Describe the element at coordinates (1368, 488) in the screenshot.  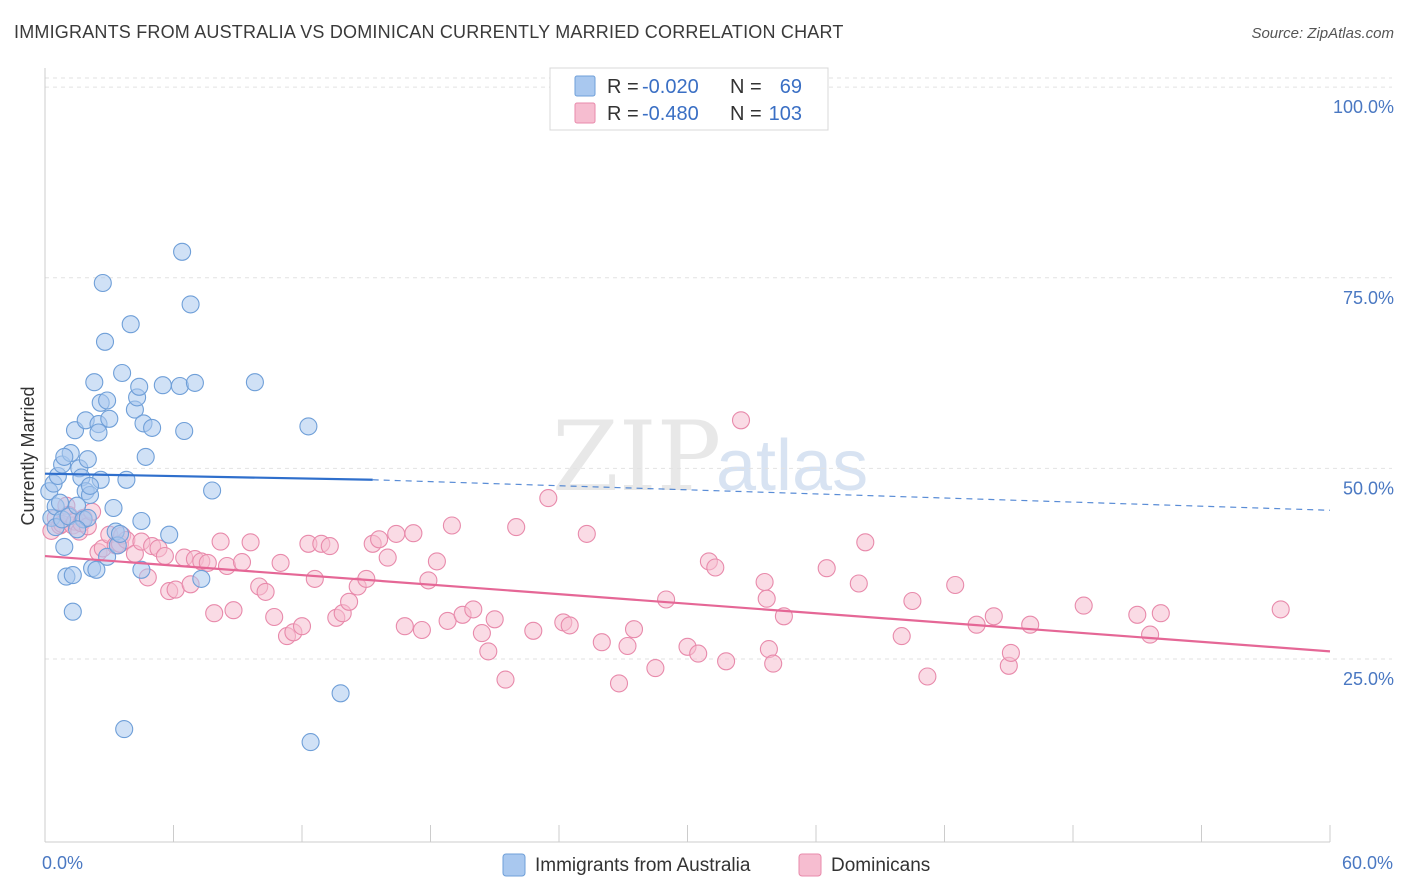
I see `y-tick-label: 50.0%` at that location.